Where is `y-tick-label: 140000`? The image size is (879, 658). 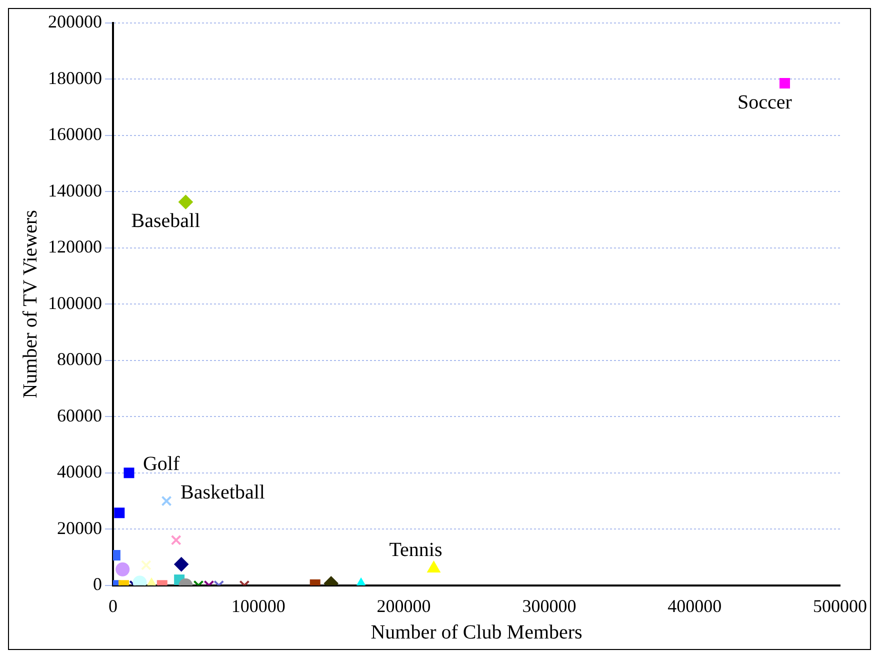
y-tick-label: 140000 is located at coordinates (75, 190).